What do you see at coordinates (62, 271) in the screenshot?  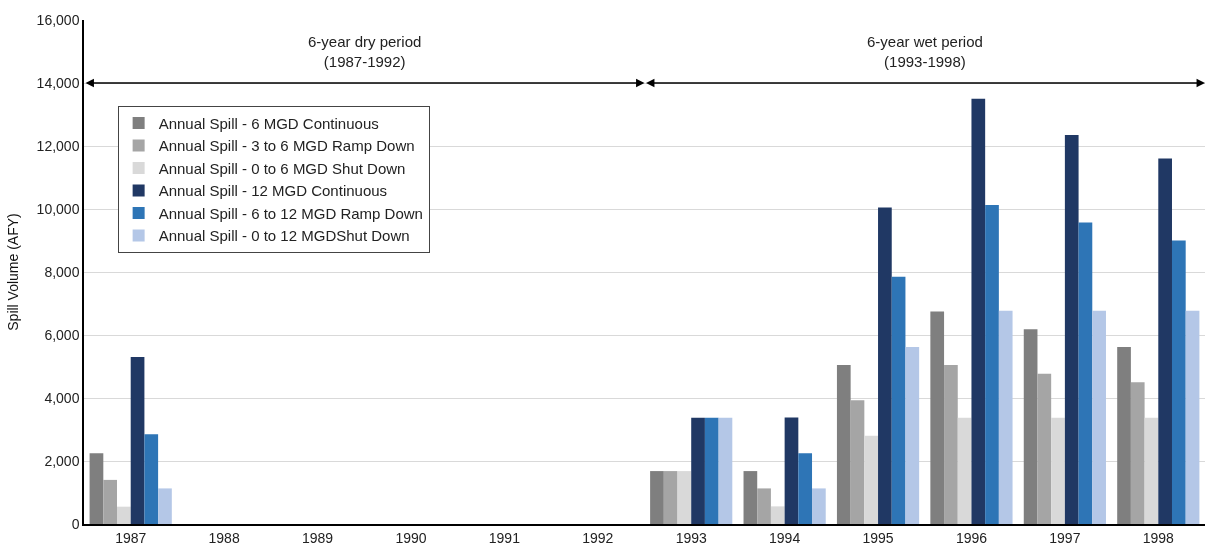 I see `y-tick-label: 8,000` at bounding box center [62, 271].